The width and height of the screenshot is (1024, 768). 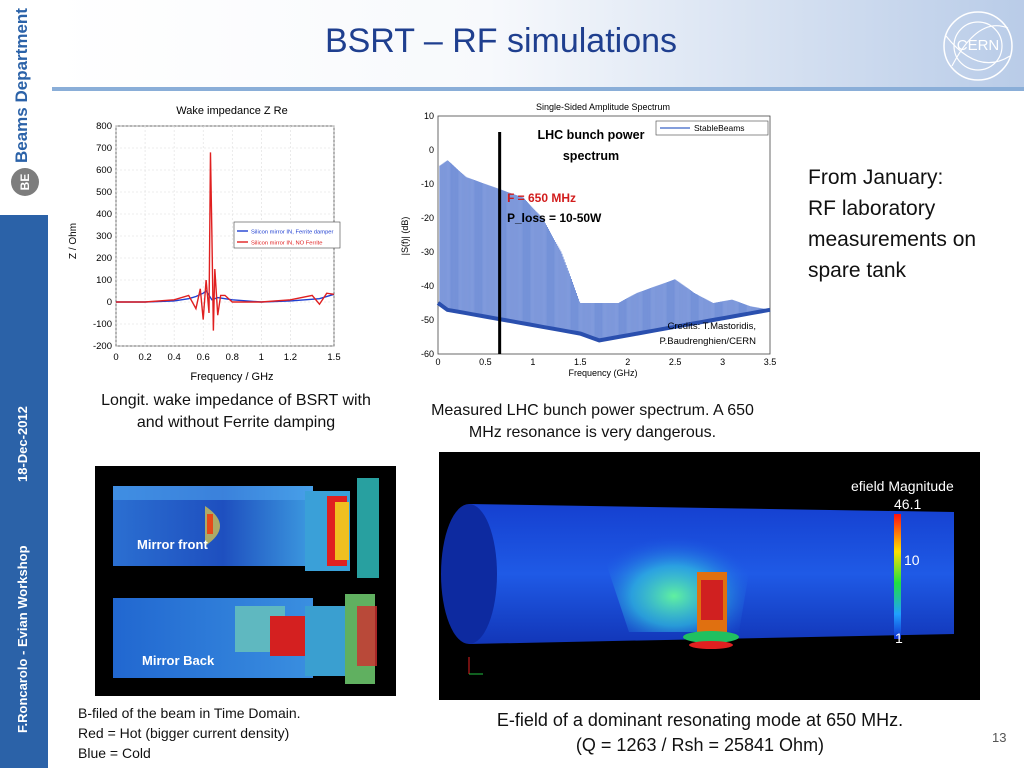 What do you see at coordinates (554, 218) in the screenshot?
I see `annotation-ploss: P_loss = 10-50W` at bounding box center [554, 218].